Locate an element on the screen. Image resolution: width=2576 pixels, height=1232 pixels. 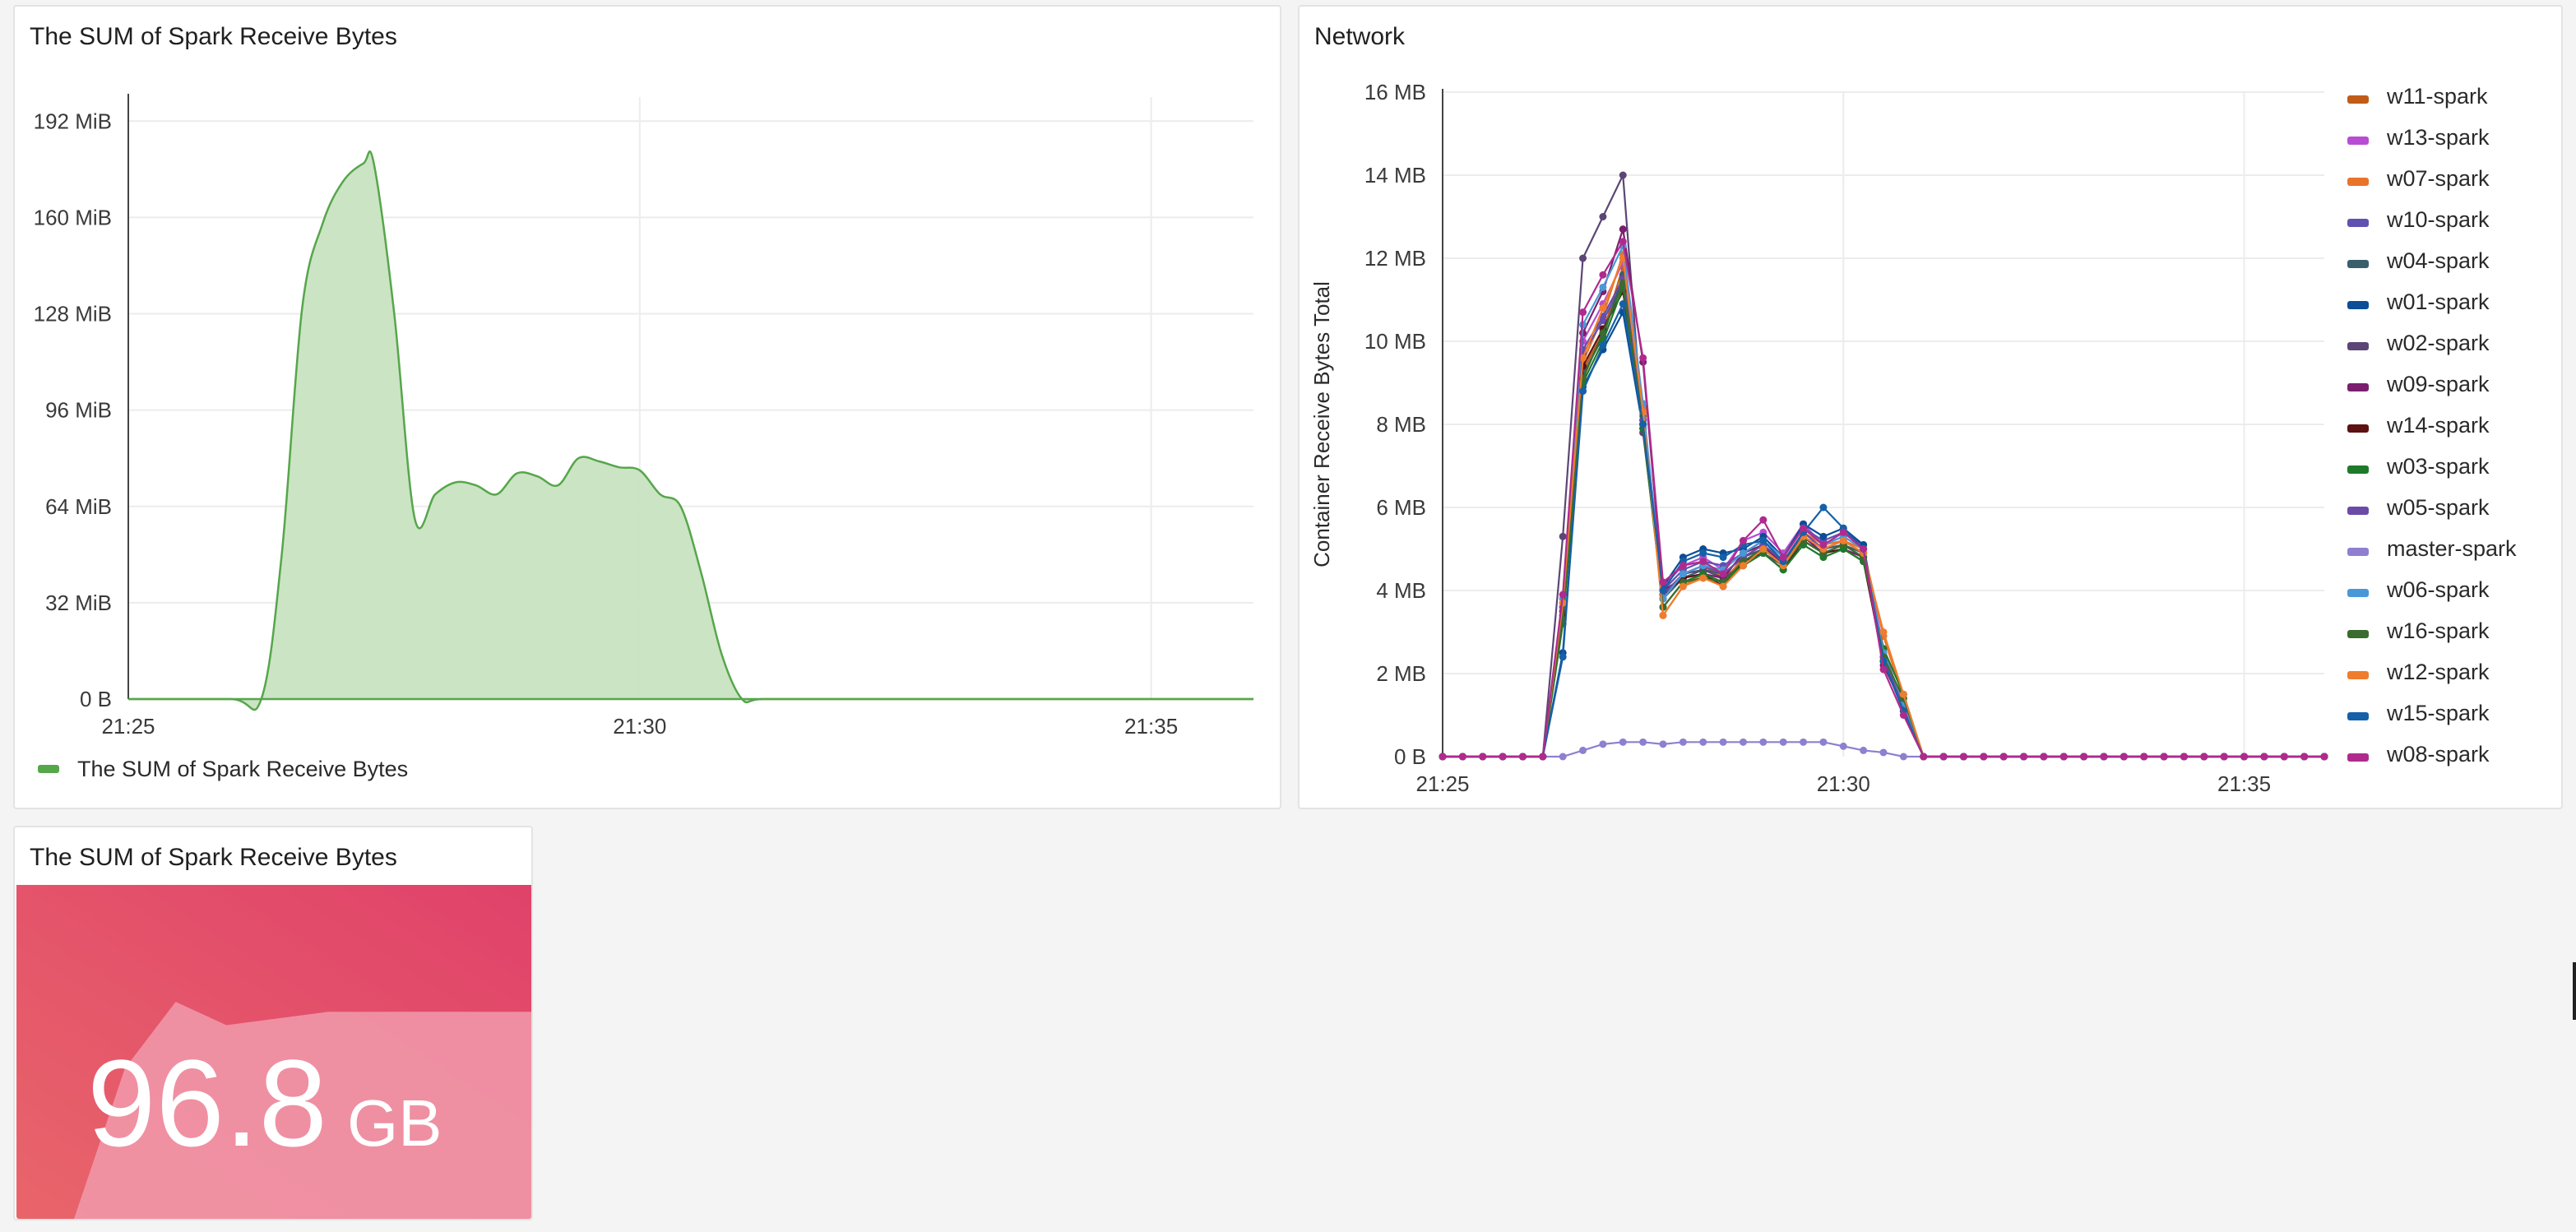
legend-label: w16-spark is located at coordinates (2438, 630).